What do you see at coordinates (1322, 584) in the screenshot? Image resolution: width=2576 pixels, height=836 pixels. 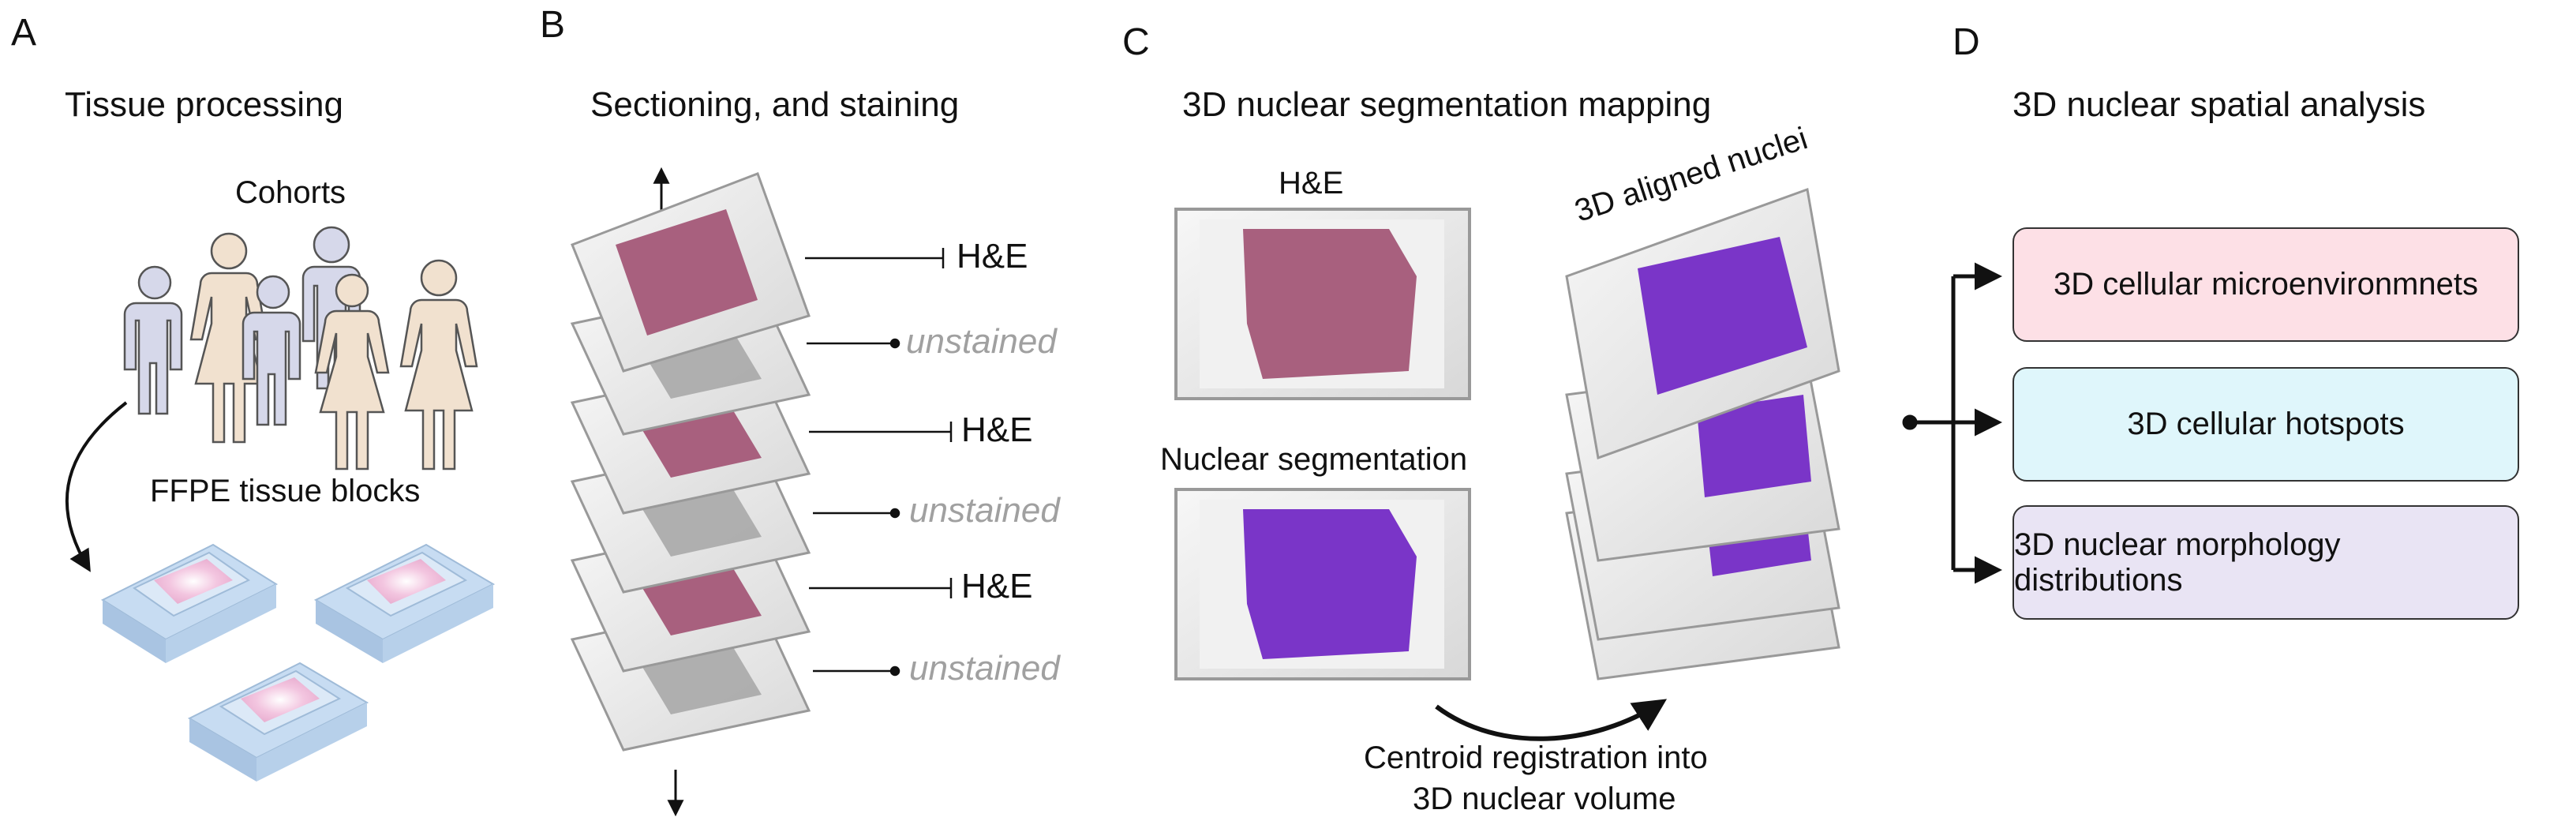 I see `segmentation-slide` at bounding box center [1322, 584].